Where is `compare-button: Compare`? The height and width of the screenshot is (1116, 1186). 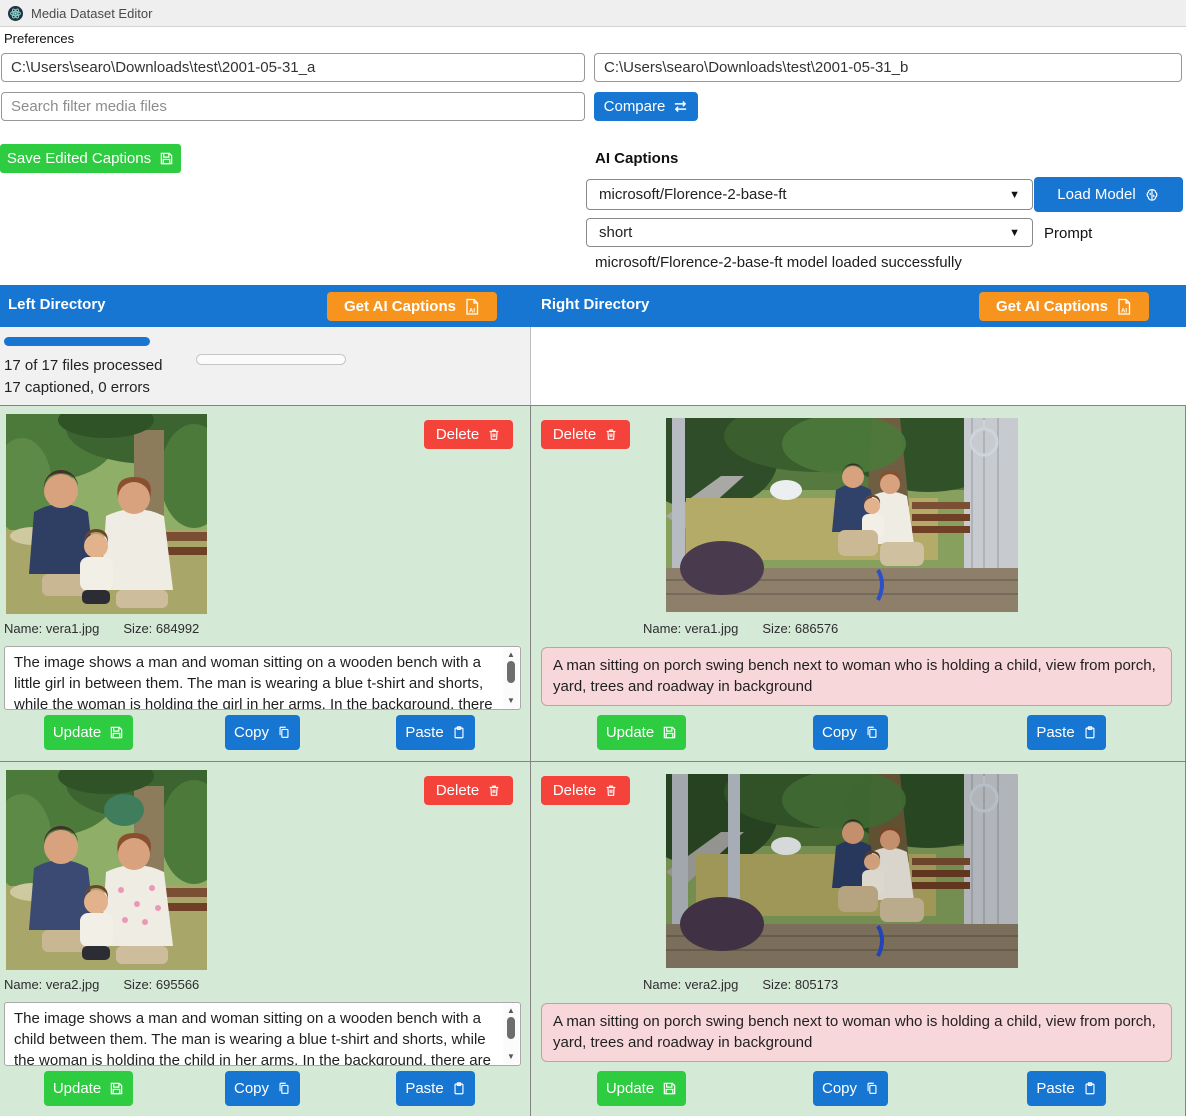
compare-button: Compare is located at coordinates (646, 106).